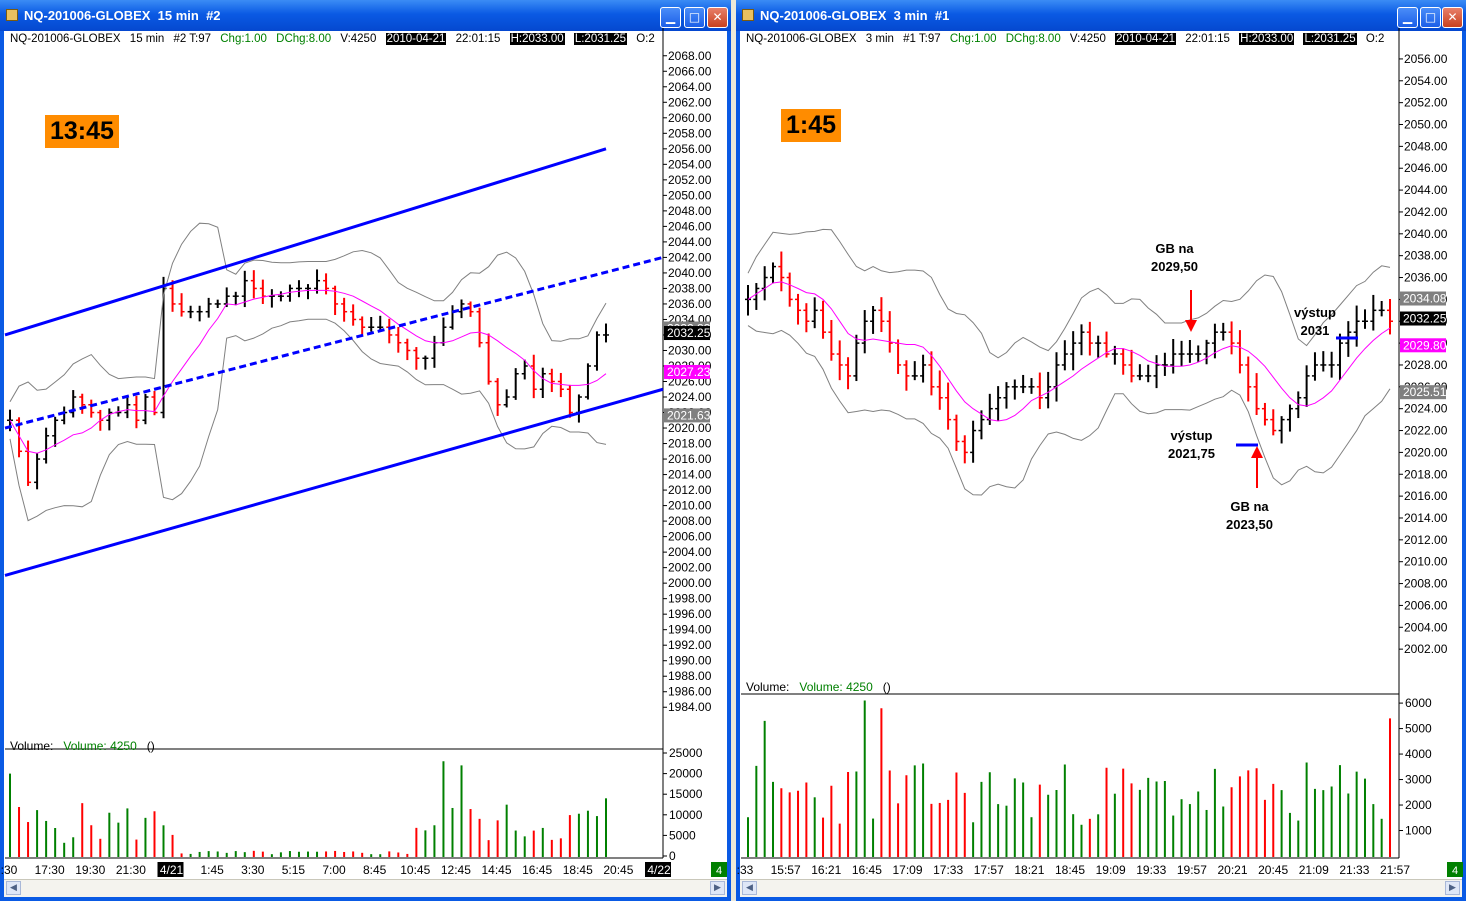 The image size is (1466, 901). Describe the element at coordinates (1151, 870) in the screenshot. I see `x-tick-label: 19:33` at that location.